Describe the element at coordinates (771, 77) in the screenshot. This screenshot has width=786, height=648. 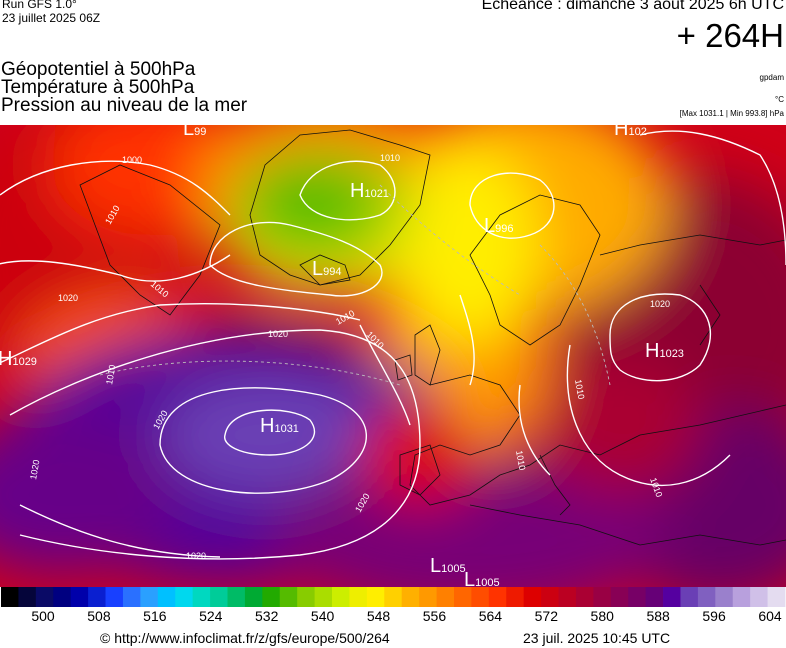
I see `unit-geopotential: gpdam` at that location.